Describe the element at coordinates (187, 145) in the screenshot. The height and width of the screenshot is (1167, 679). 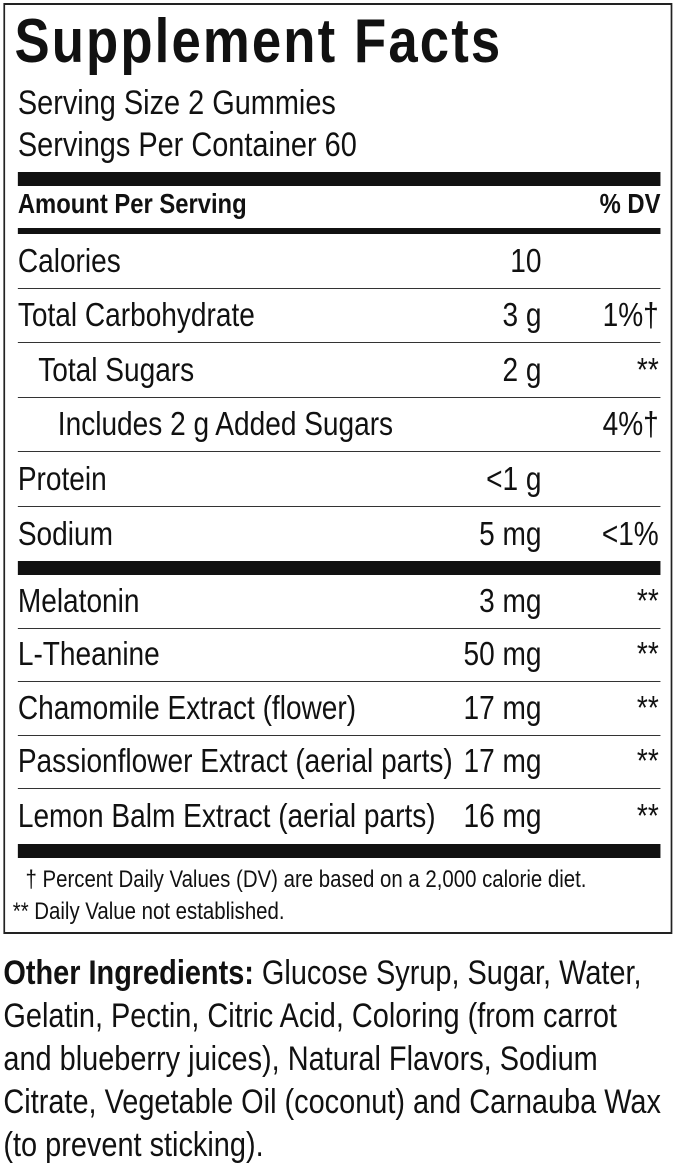
I see `servings-per-container: Servings Per Container 60` at that location.